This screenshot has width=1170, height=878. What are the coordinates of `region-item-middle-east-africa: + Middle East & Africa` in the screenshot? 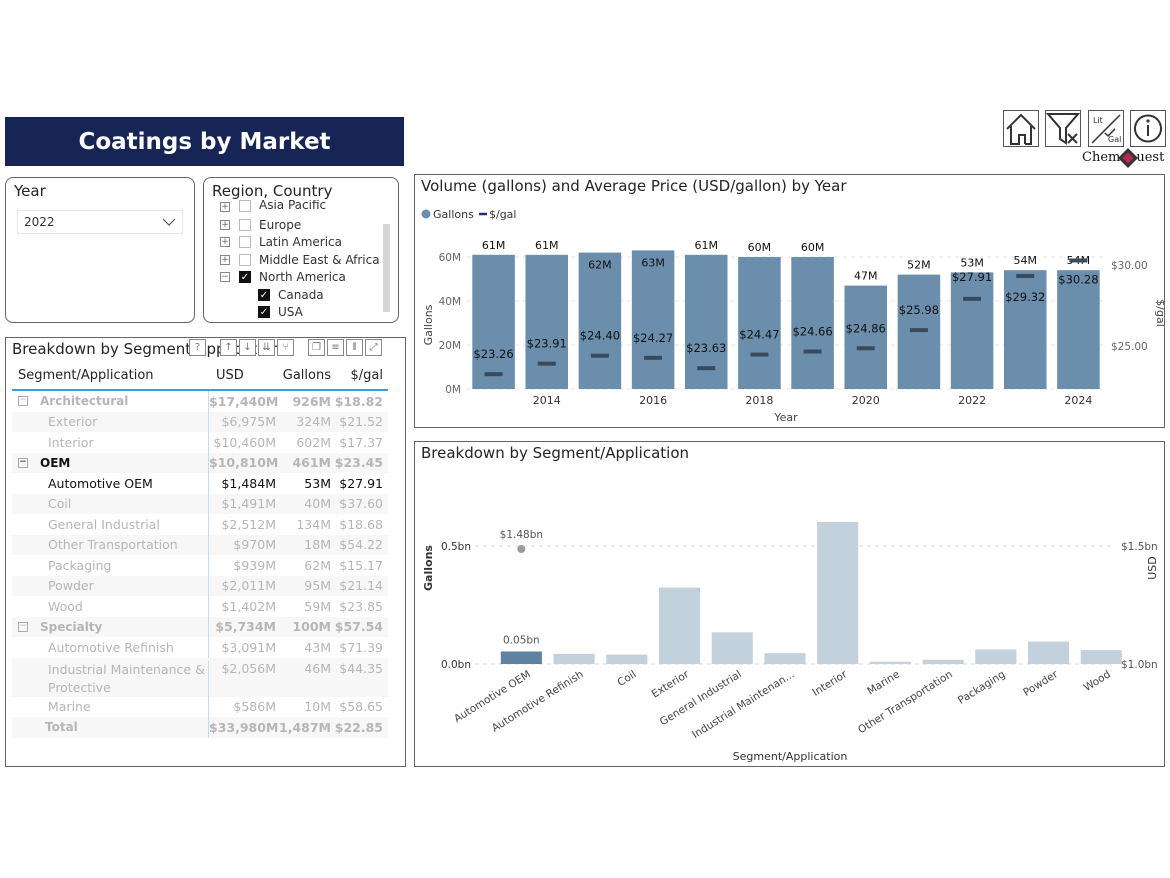 It's located at (300, 260).